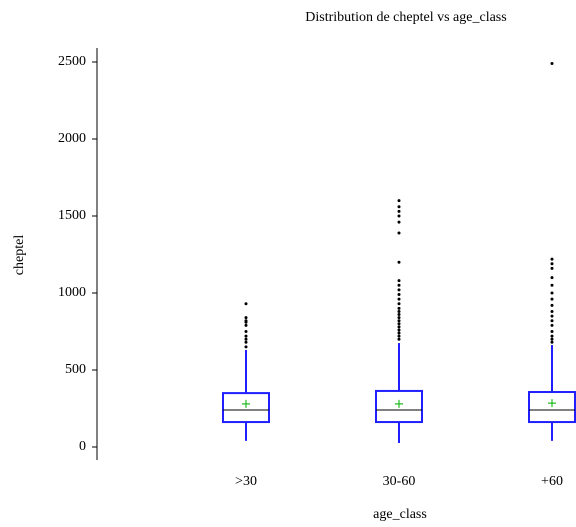 The height and width of the screenshot is (527, 576). What do you see at coordinates (82, 446) in the screenshot?
I see `y-tick-label: 0` at bounding box center [82, 446].